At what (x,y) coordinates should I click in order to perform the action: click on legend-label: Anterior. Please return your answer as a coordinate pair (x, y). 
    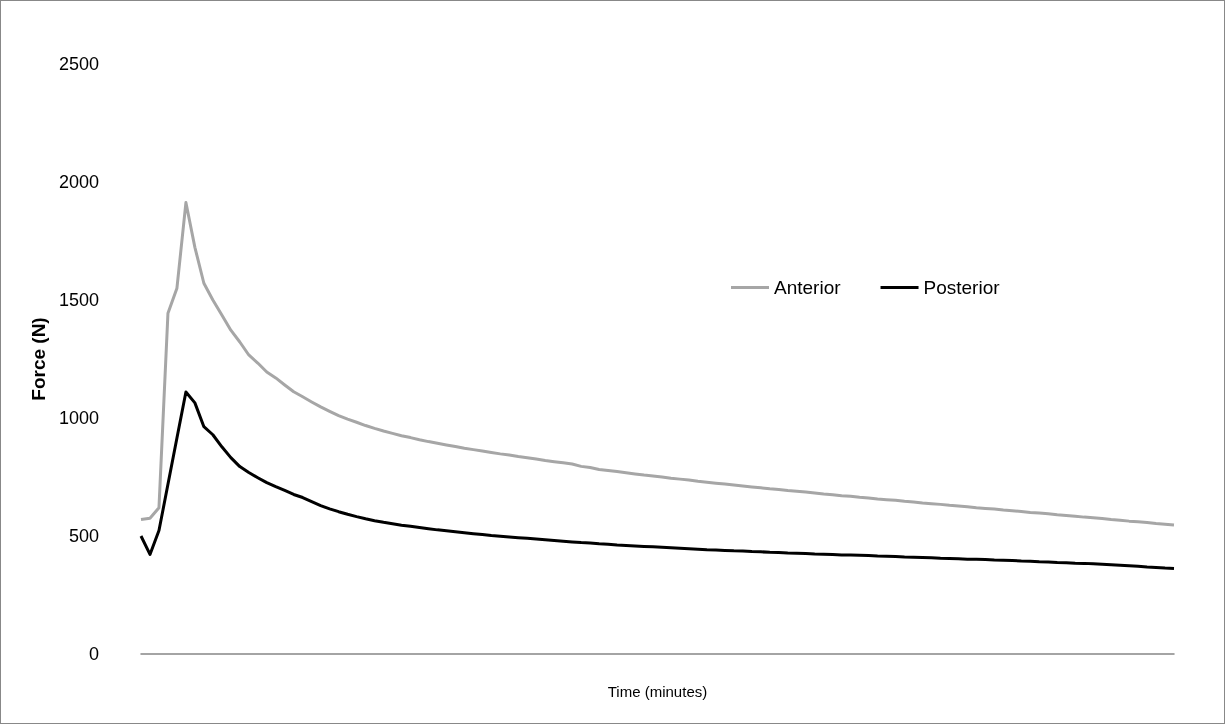
    Looking at the image, I should click on (808, 287).